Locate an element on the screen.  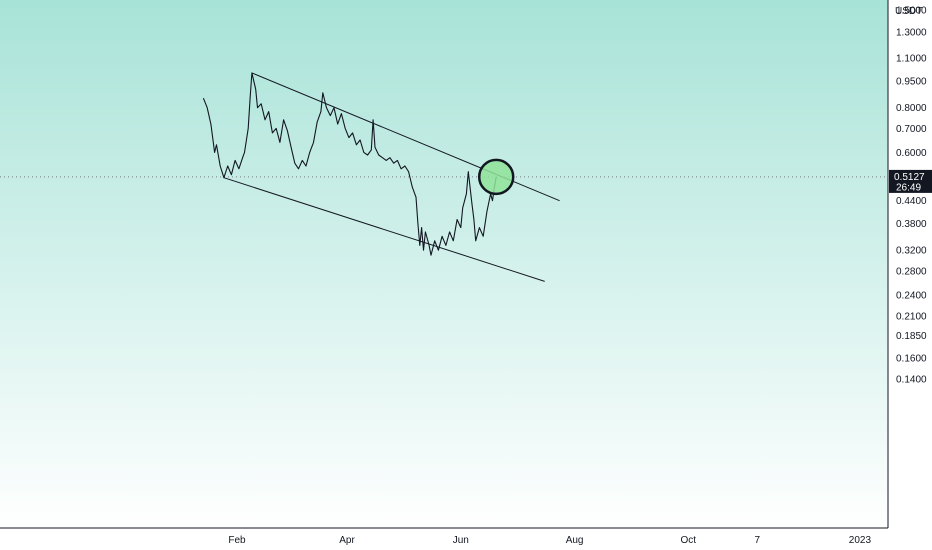
channel-line-lower is located at coordinates (384, 229).